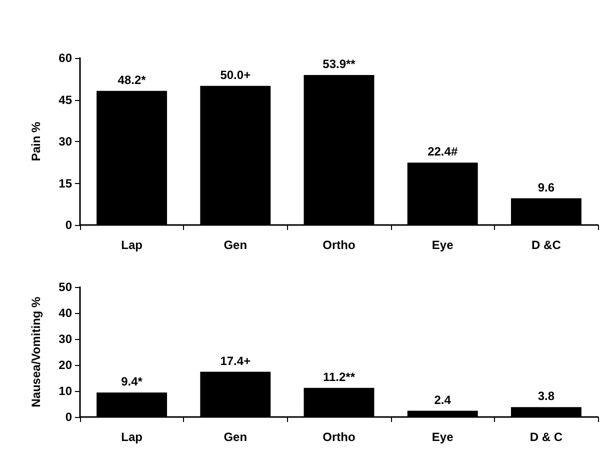 Image resolution: width=614 pixels, height=453 pixels. I want to click on y-tick-label: 15, so click(65, 183).